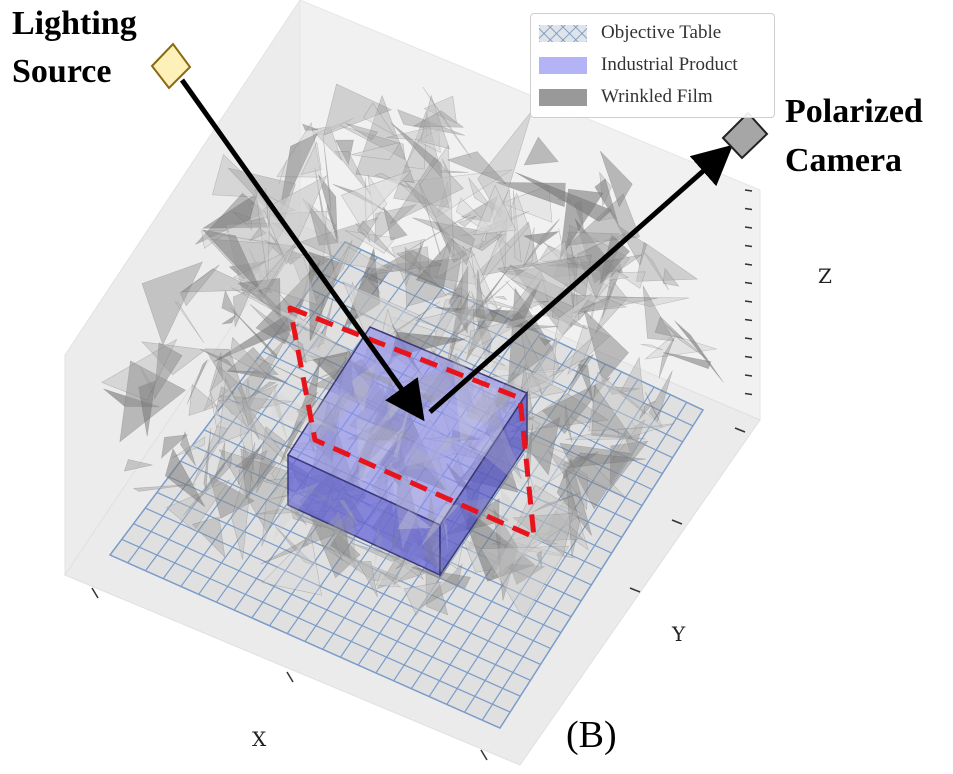  What do you see at coordinates (825, 276) in the screenshot?
I see `z-axis-label: Z` at bounding box center [825, 276].